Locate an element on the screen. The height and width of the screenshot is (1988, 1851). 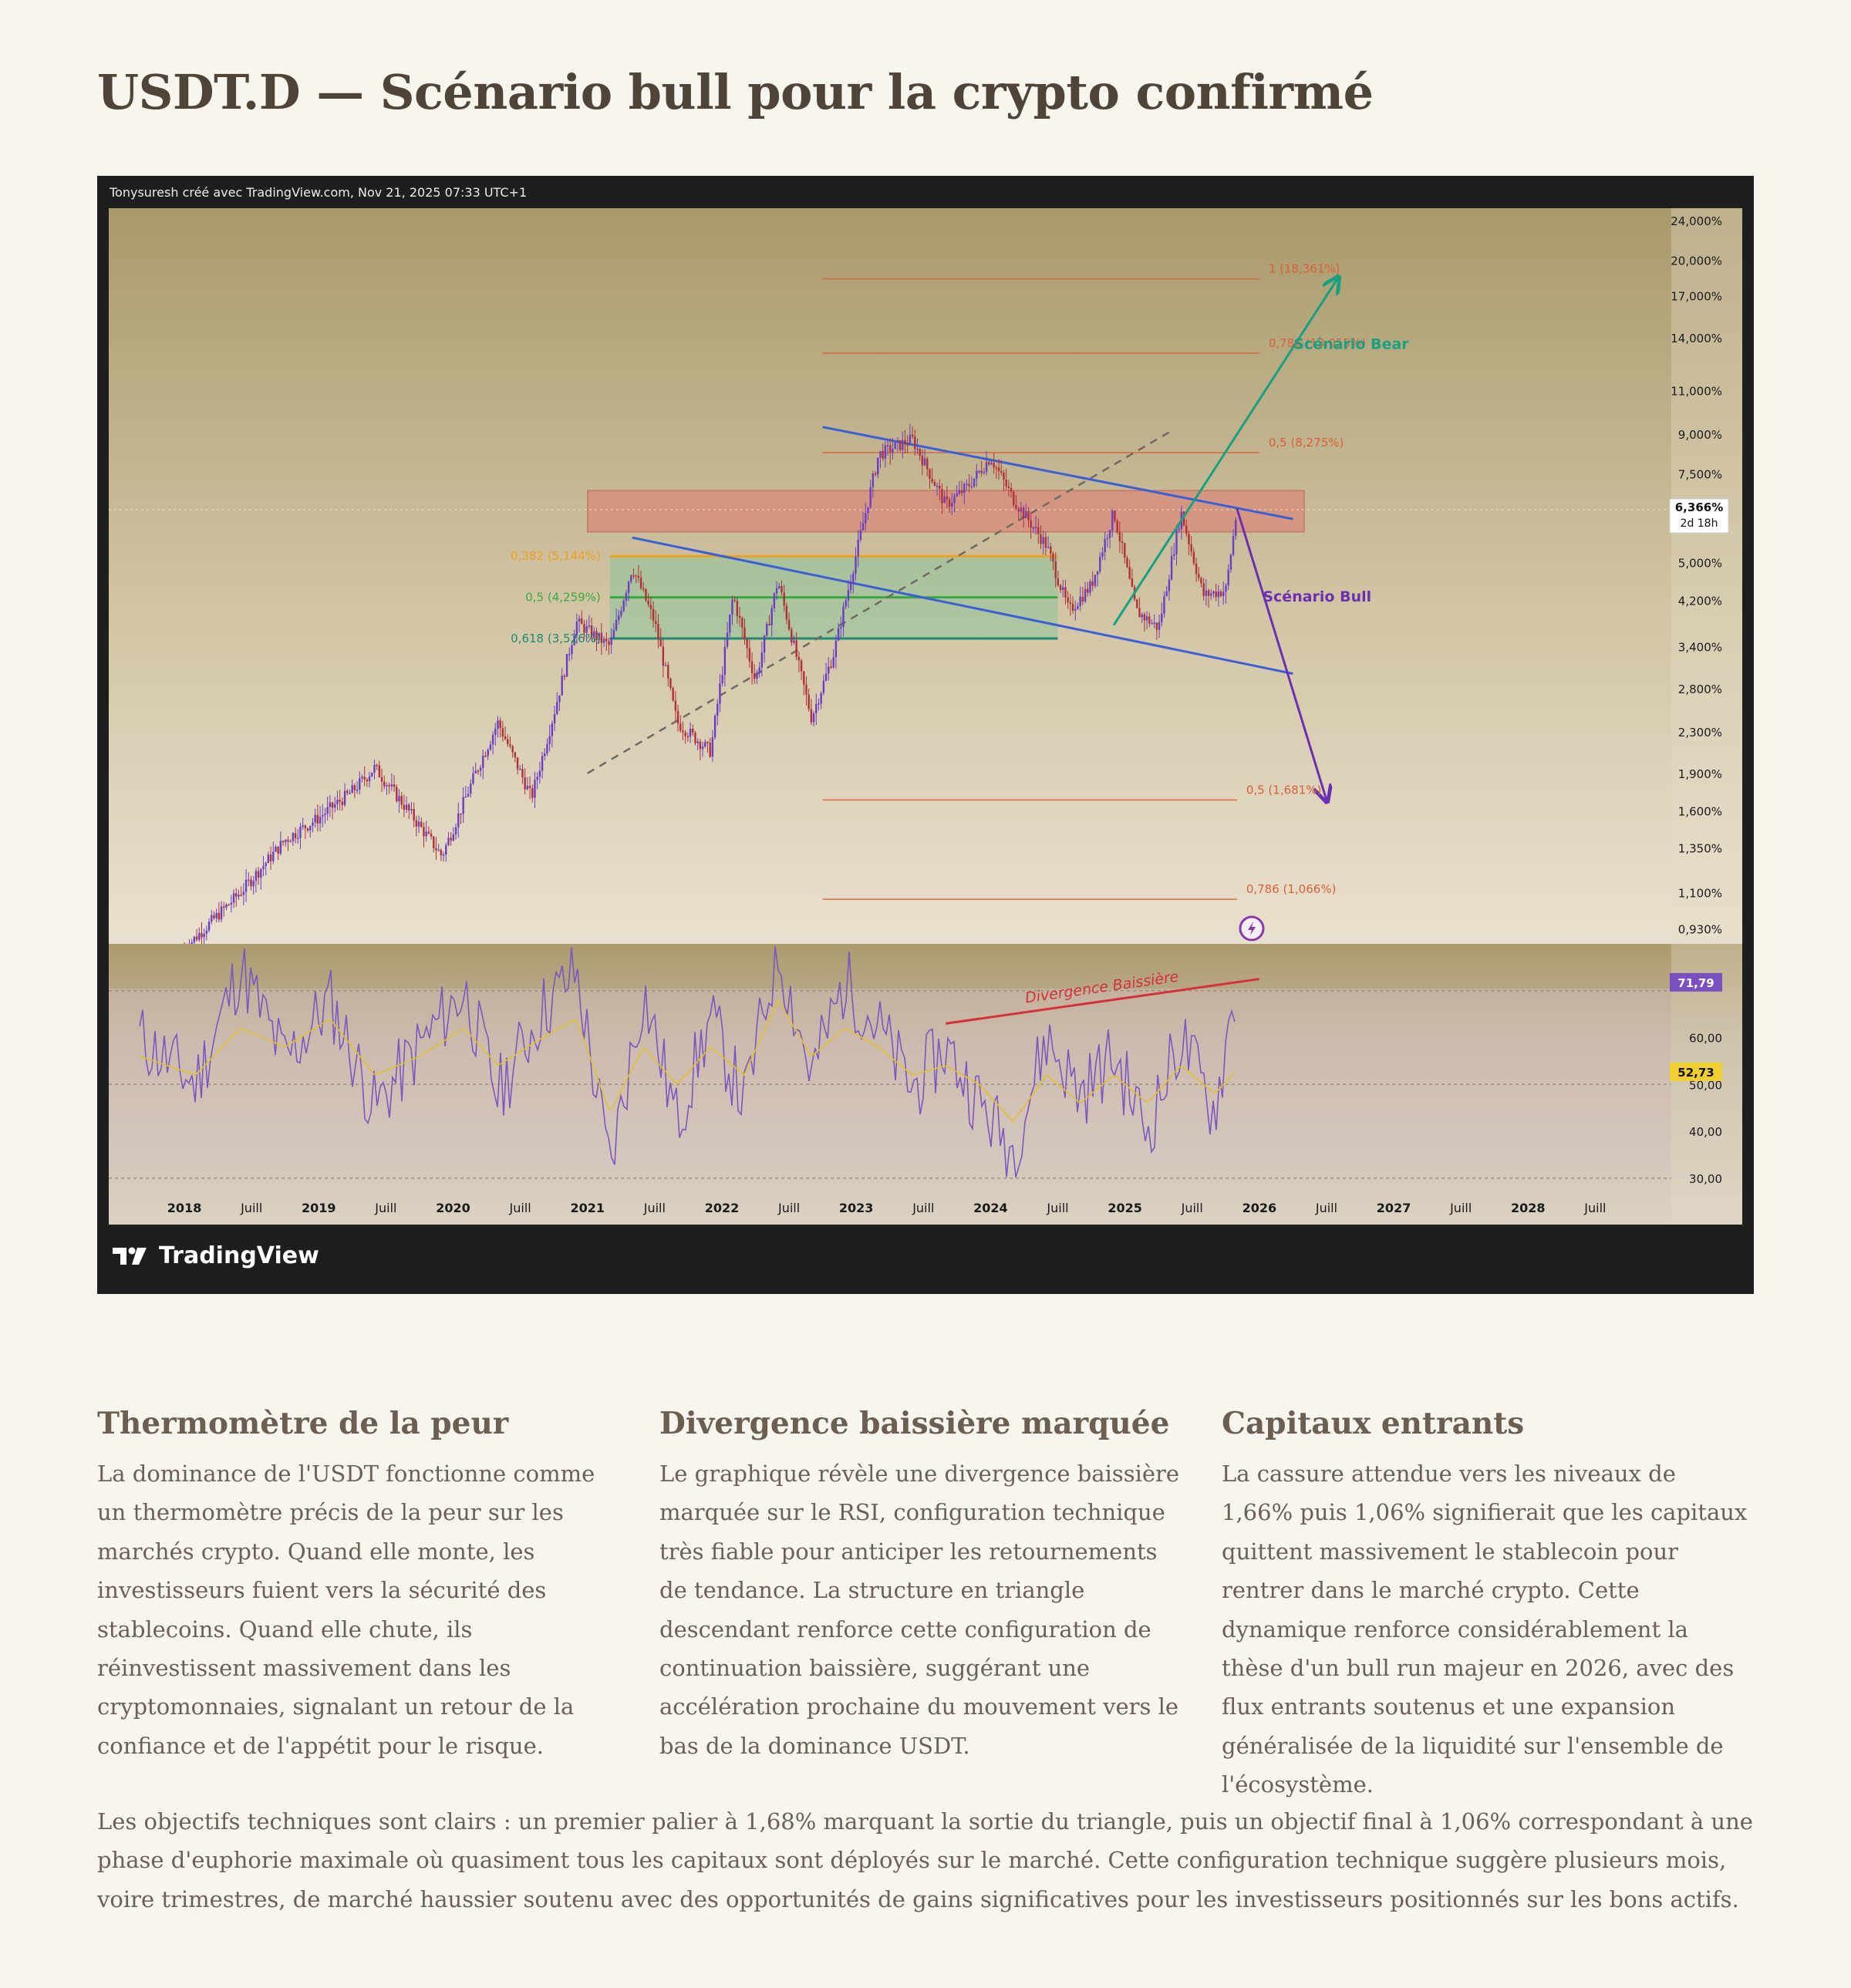
price-axis-tick: 11,000% is located at coordinates (1696, 391).